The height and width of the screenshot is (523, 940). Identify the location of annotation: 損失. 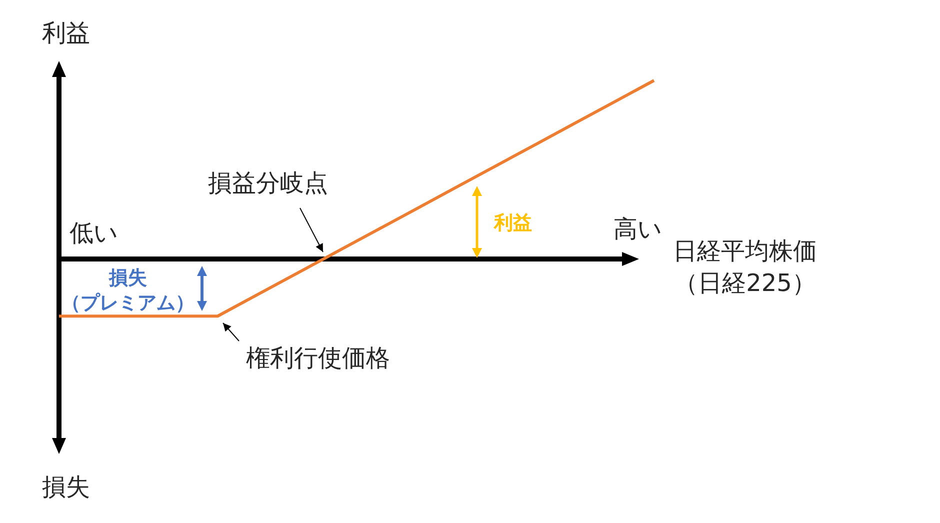
(66, 487).